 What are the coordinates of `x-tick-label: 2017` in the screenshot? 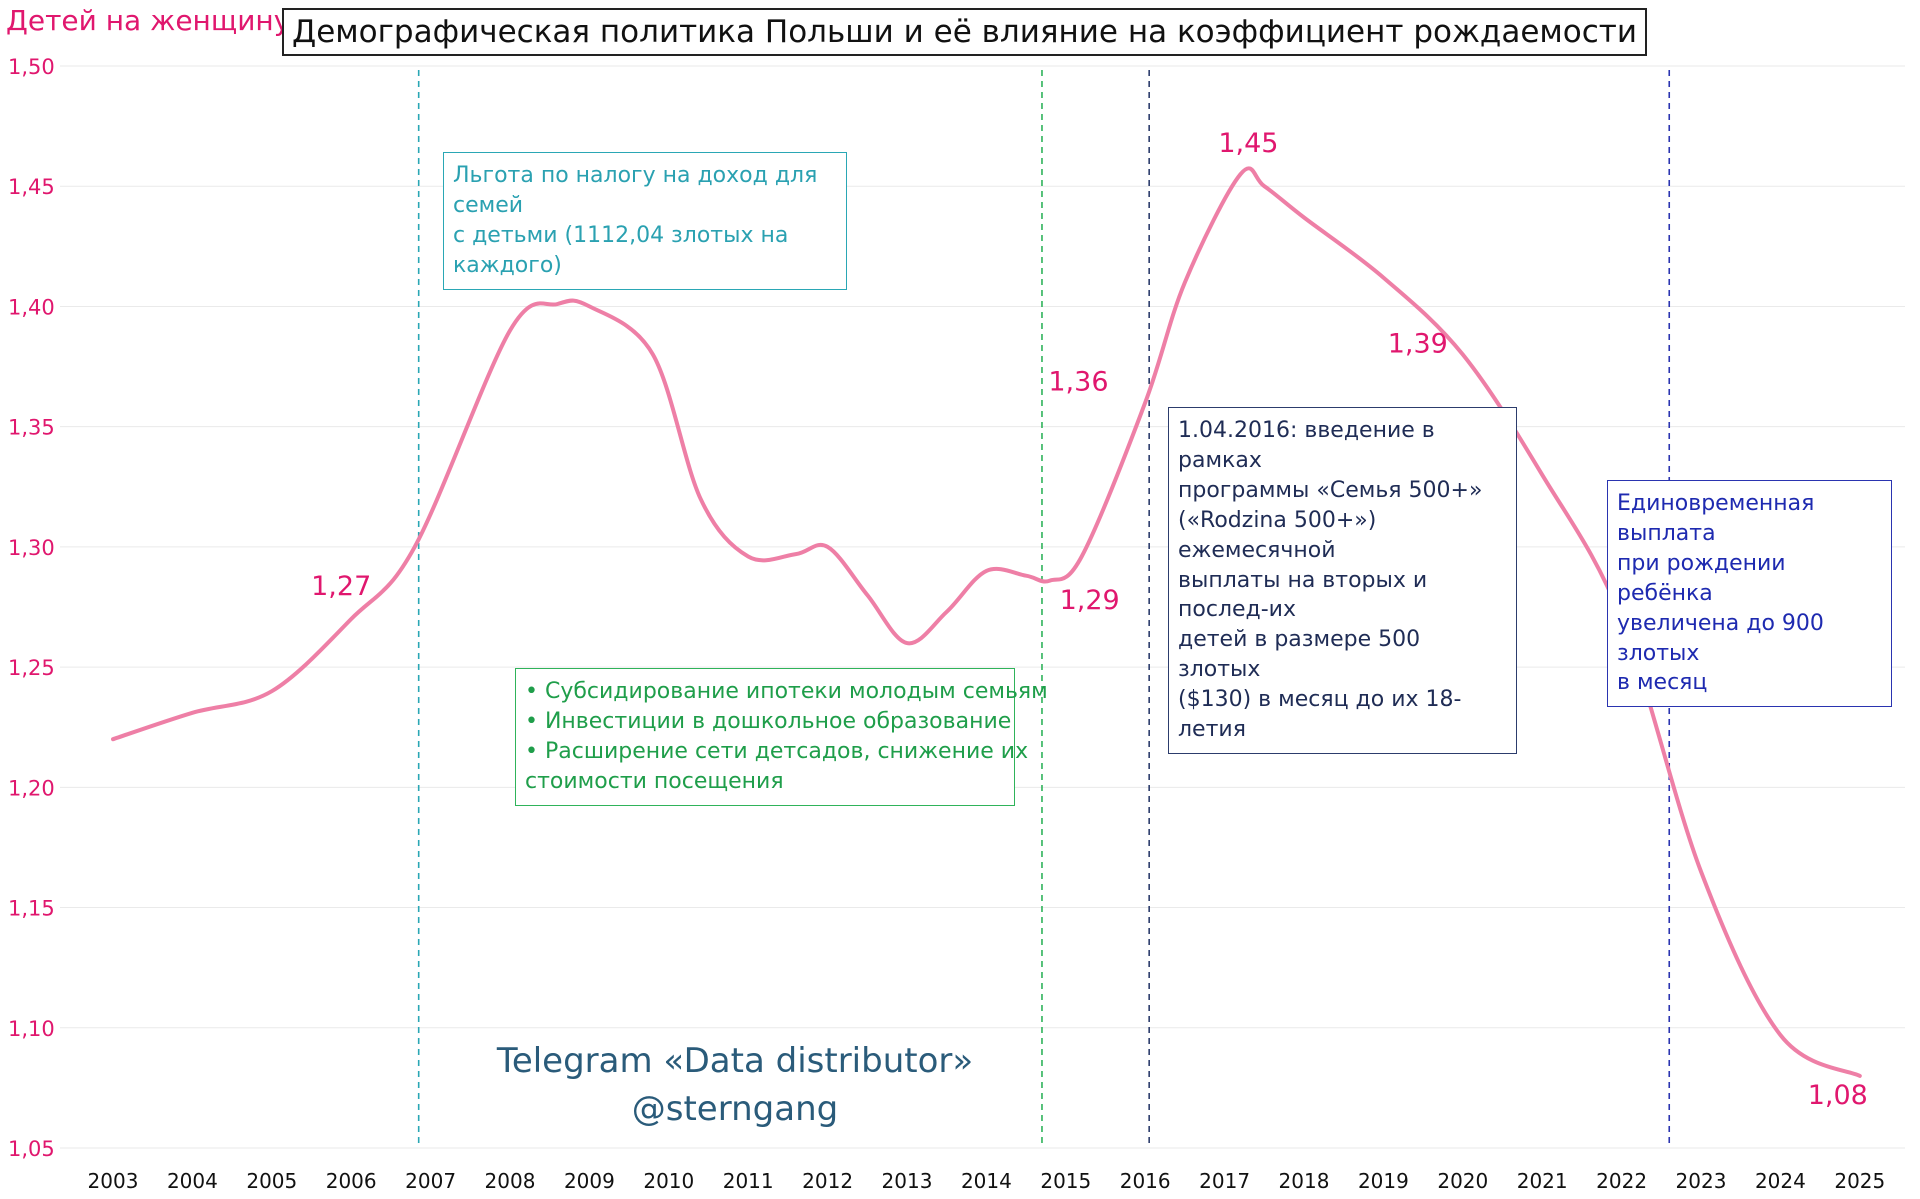 It's located at (1224, 1181).